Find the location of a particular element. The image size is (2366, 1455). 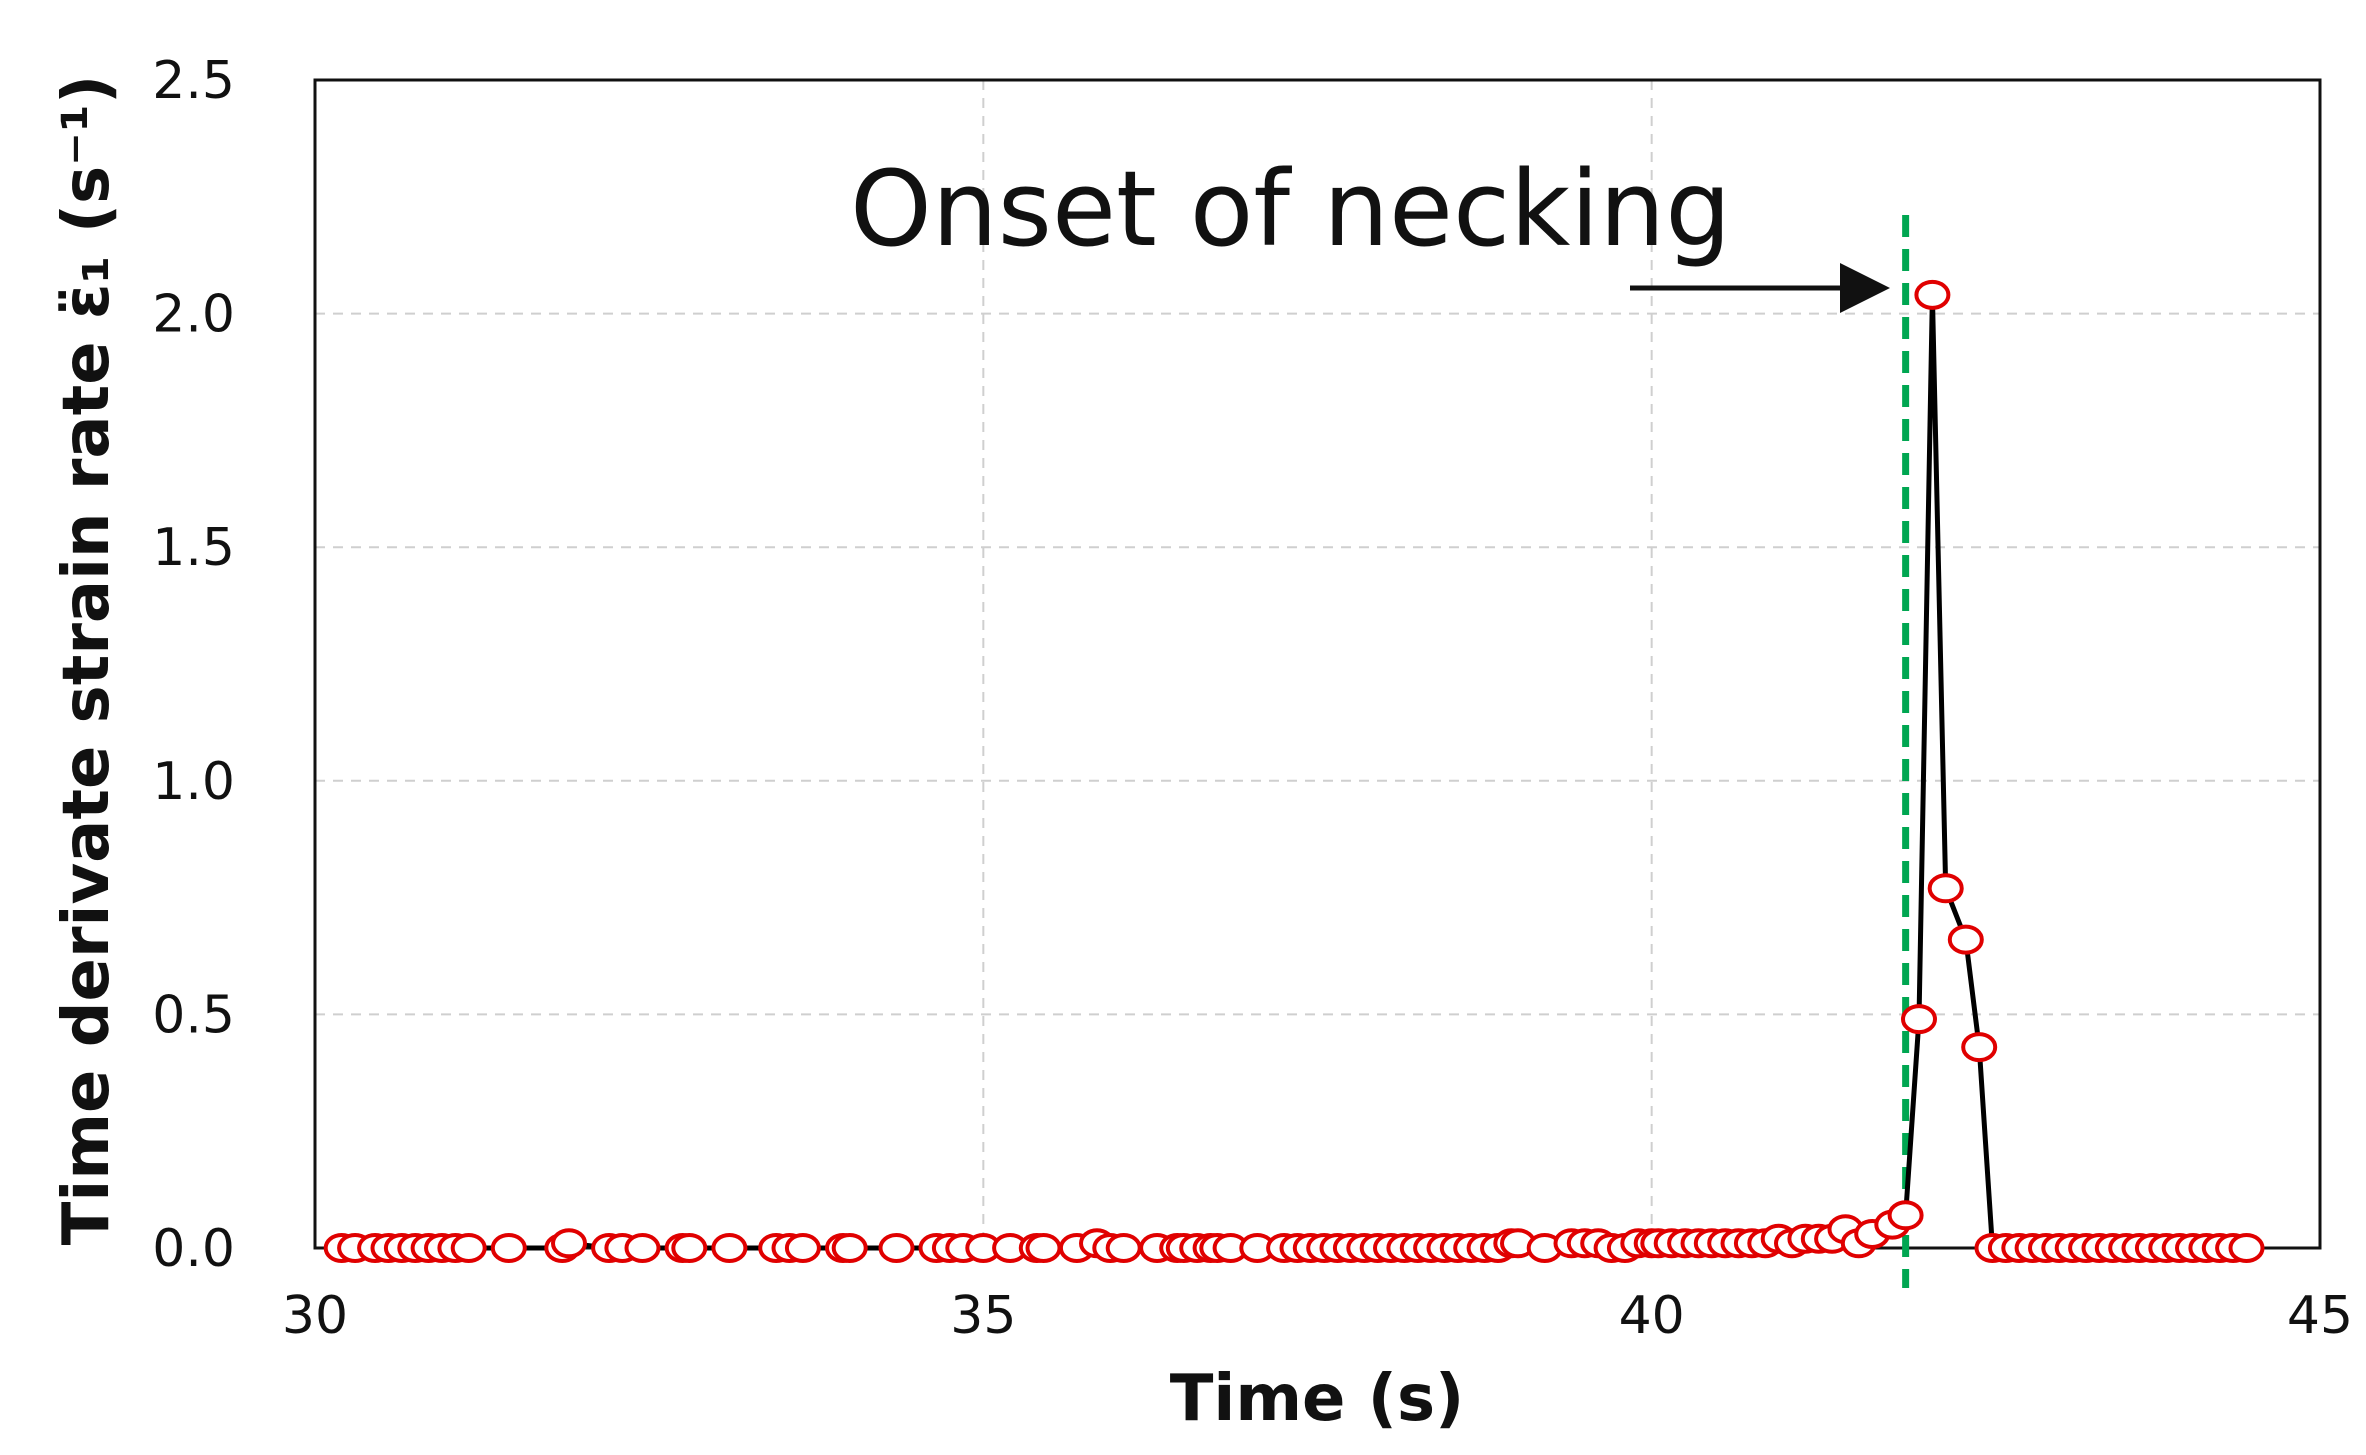

x-axis-title: Time (s) is located at coordinates (1317, 1399).